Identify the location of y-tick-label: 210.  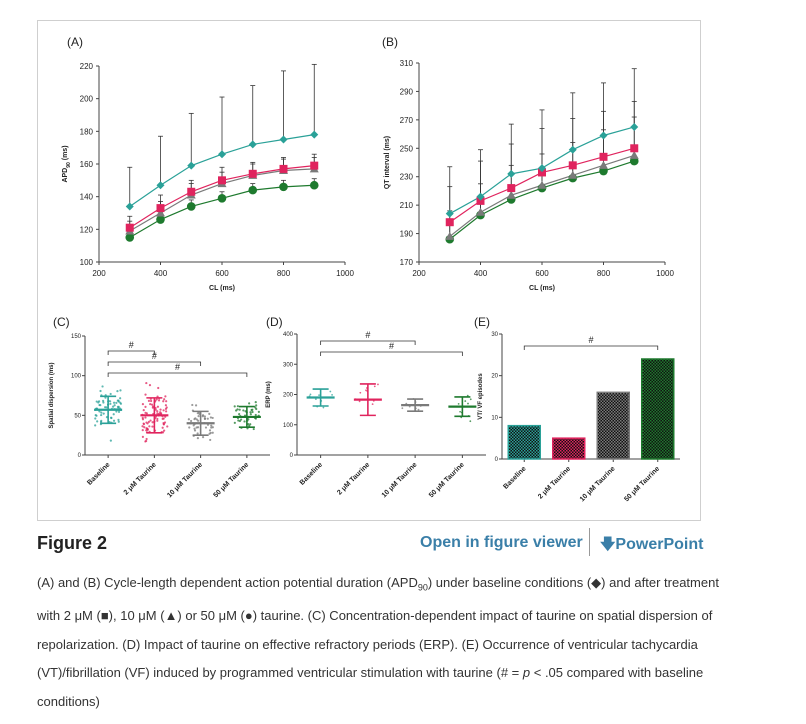
(407, 205).